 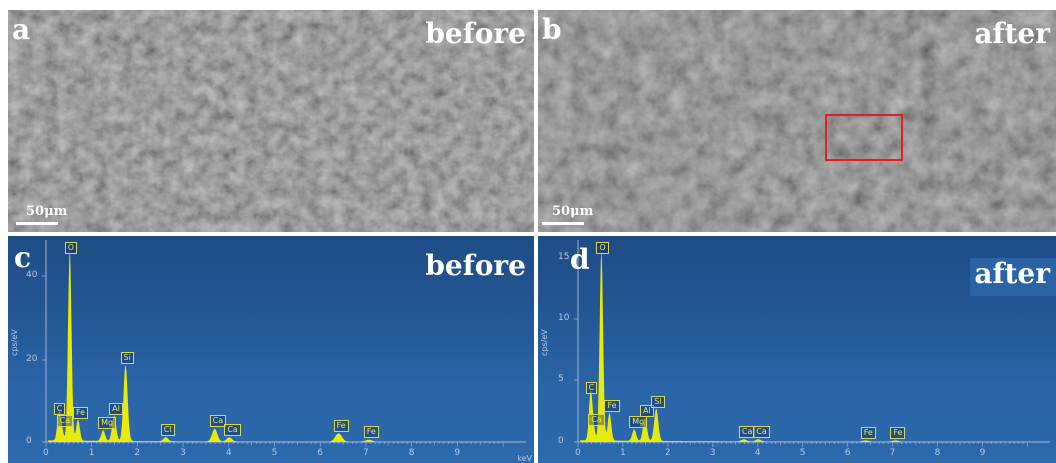 What do you see at coordinates (864, 137) in the screenshot?
I see `region-of-interest-box` at bounding box center [864, 137].